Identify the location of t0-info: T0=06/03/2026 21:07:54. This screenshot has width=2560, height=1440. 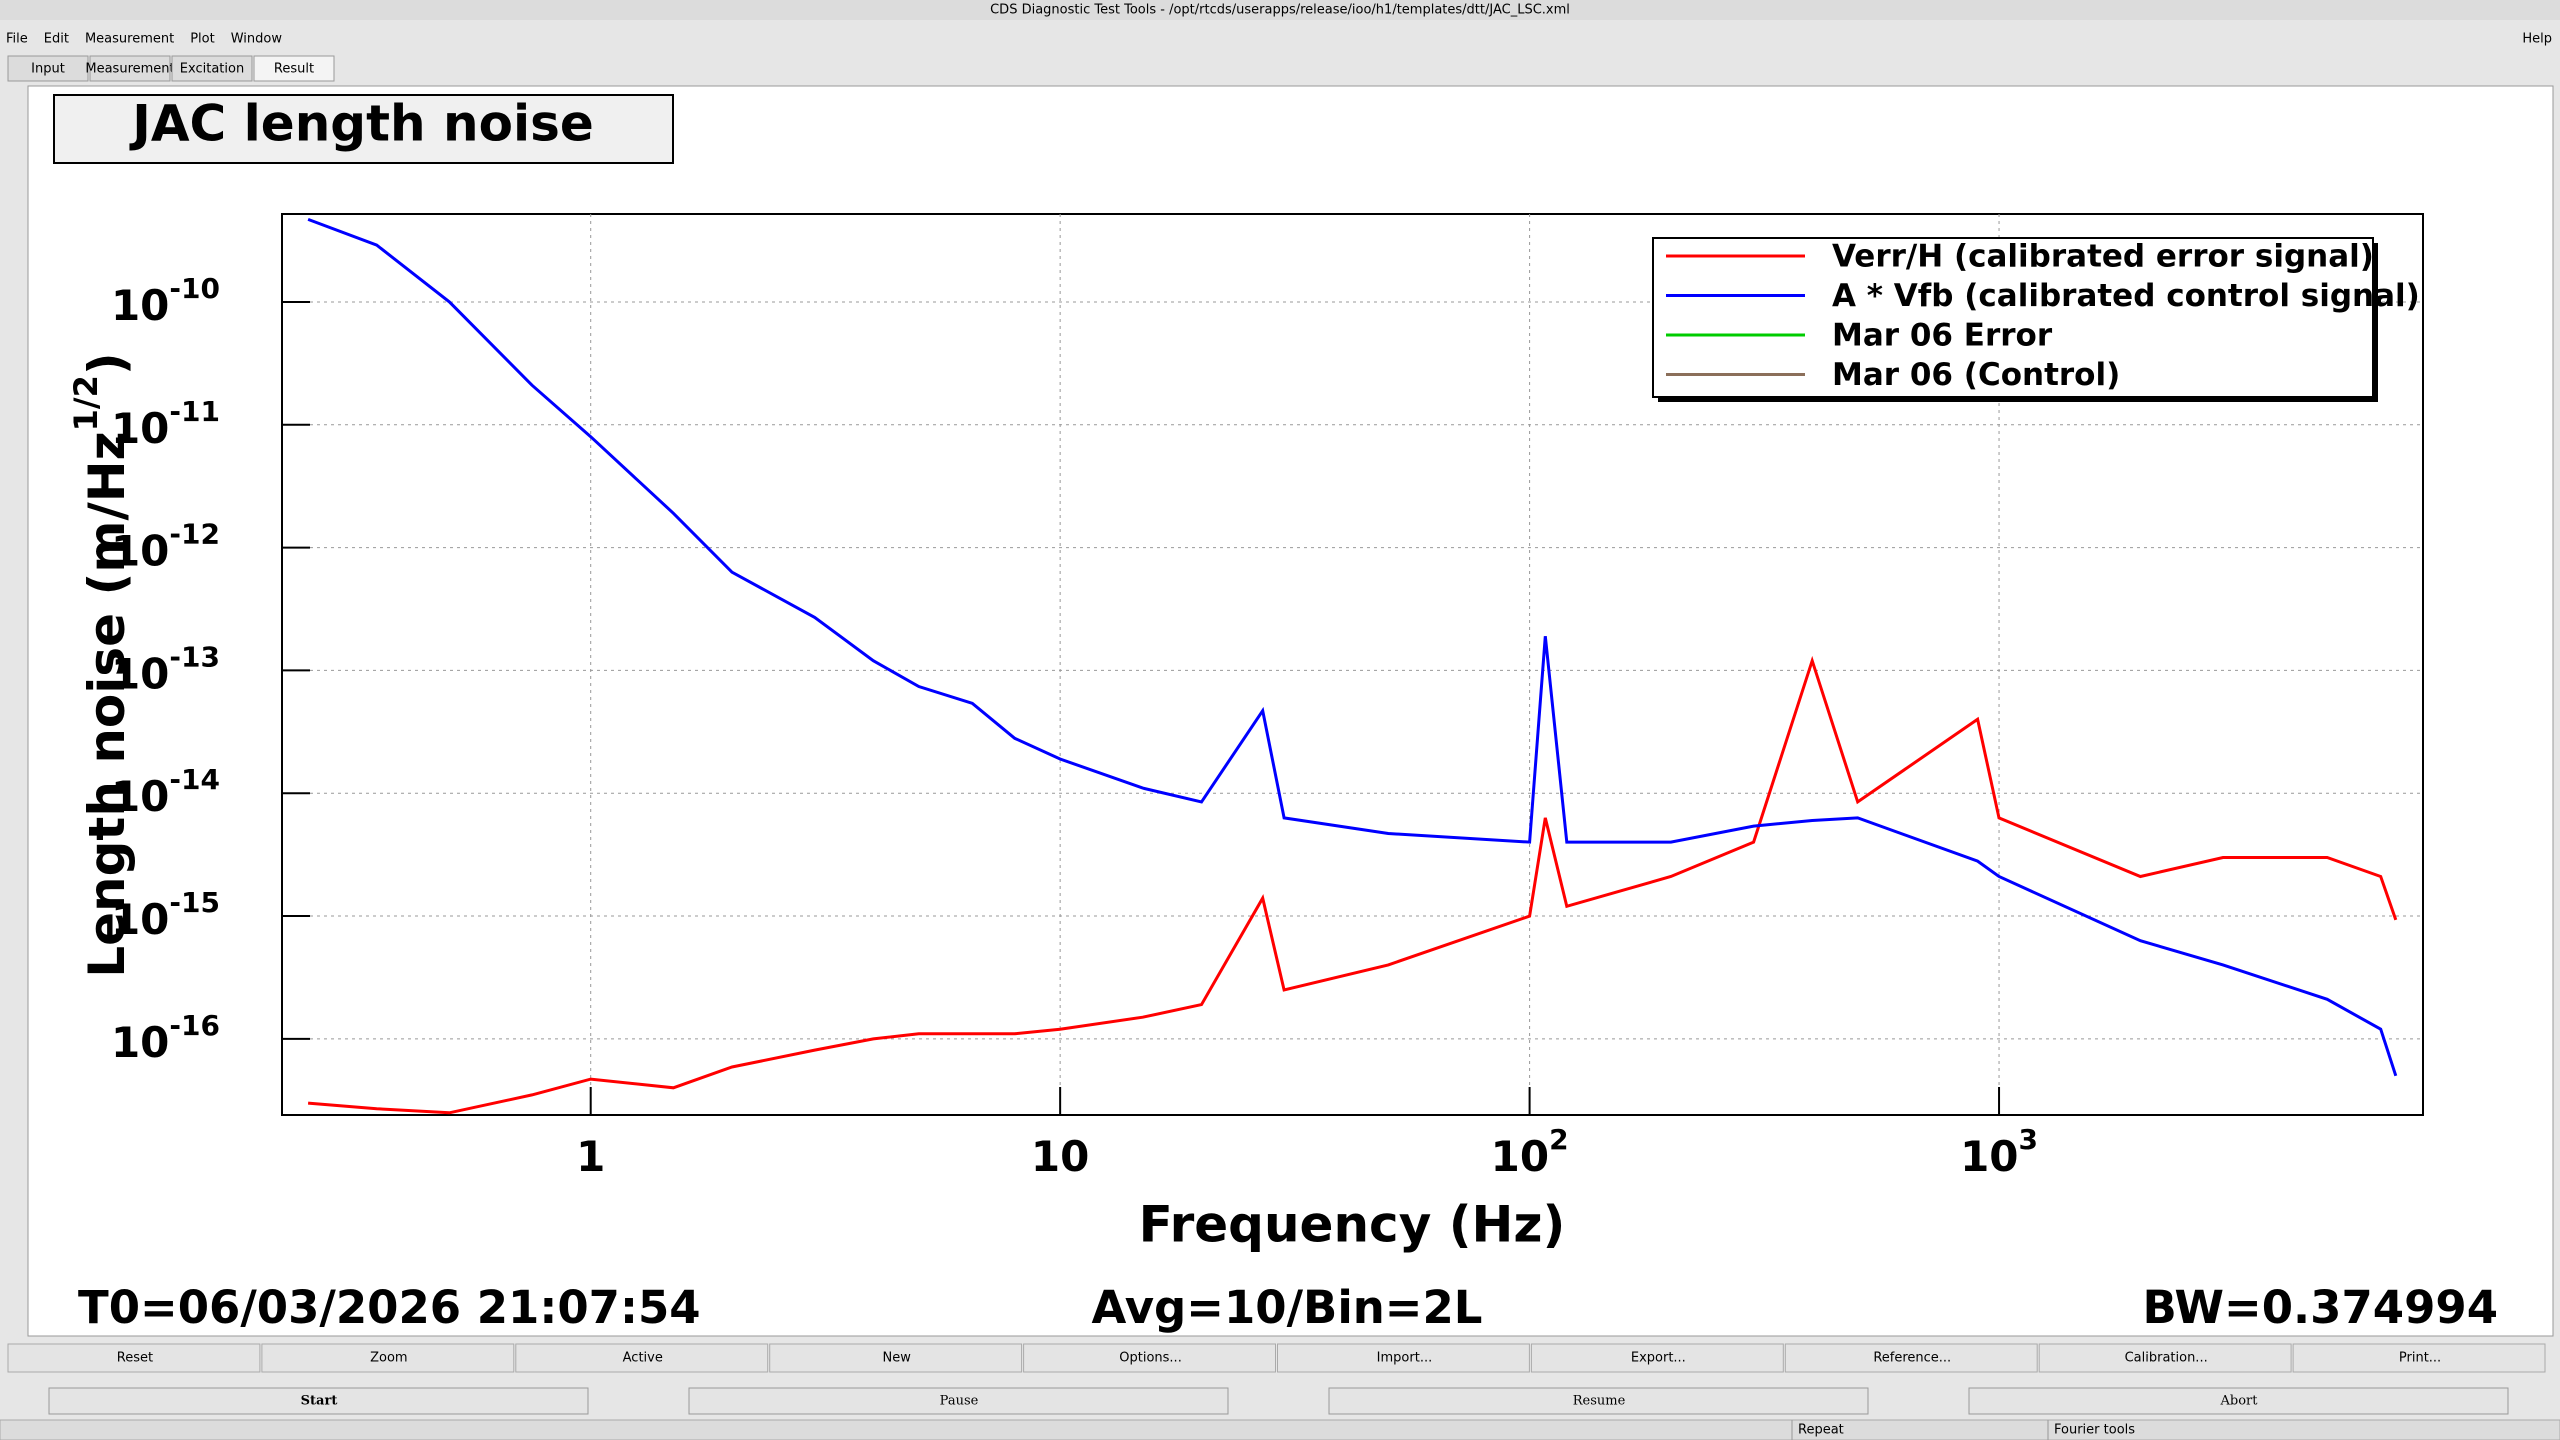
(389, 1307).